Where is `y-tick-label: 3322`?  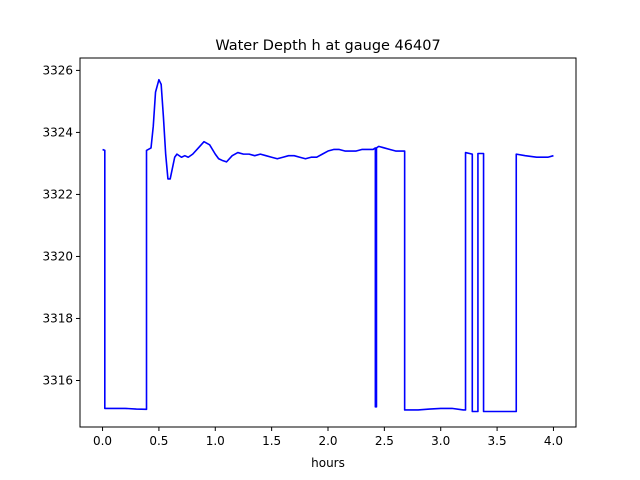
y-tick-label: 3322 is located at coordinates (57, 194).